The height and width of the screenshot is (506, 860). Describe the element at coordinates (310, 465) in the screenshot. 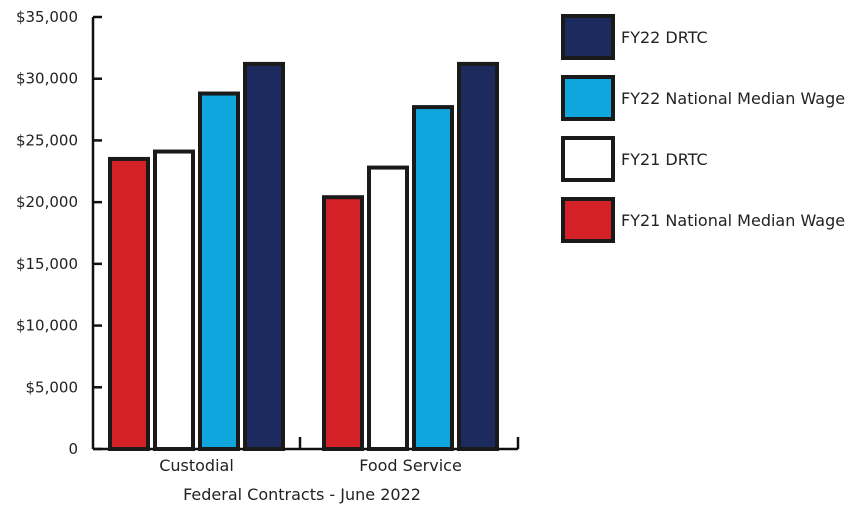

I see `category-labels: Custodial Food Service` at that location.